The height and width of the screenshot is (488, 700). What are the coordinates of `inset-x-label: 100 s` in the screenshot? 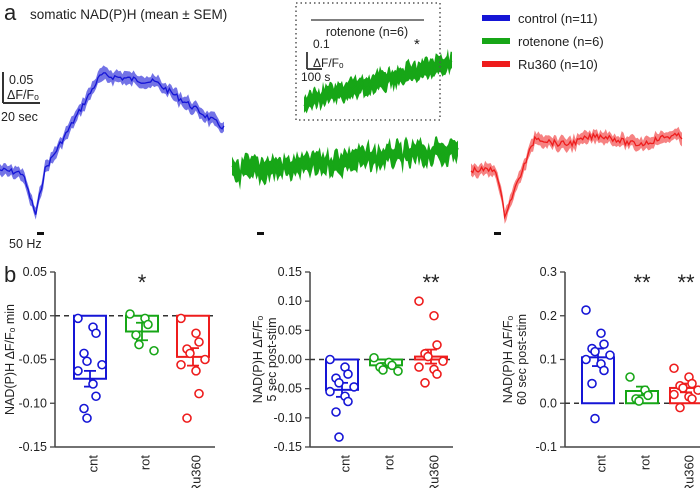 It's located at (315, 77).